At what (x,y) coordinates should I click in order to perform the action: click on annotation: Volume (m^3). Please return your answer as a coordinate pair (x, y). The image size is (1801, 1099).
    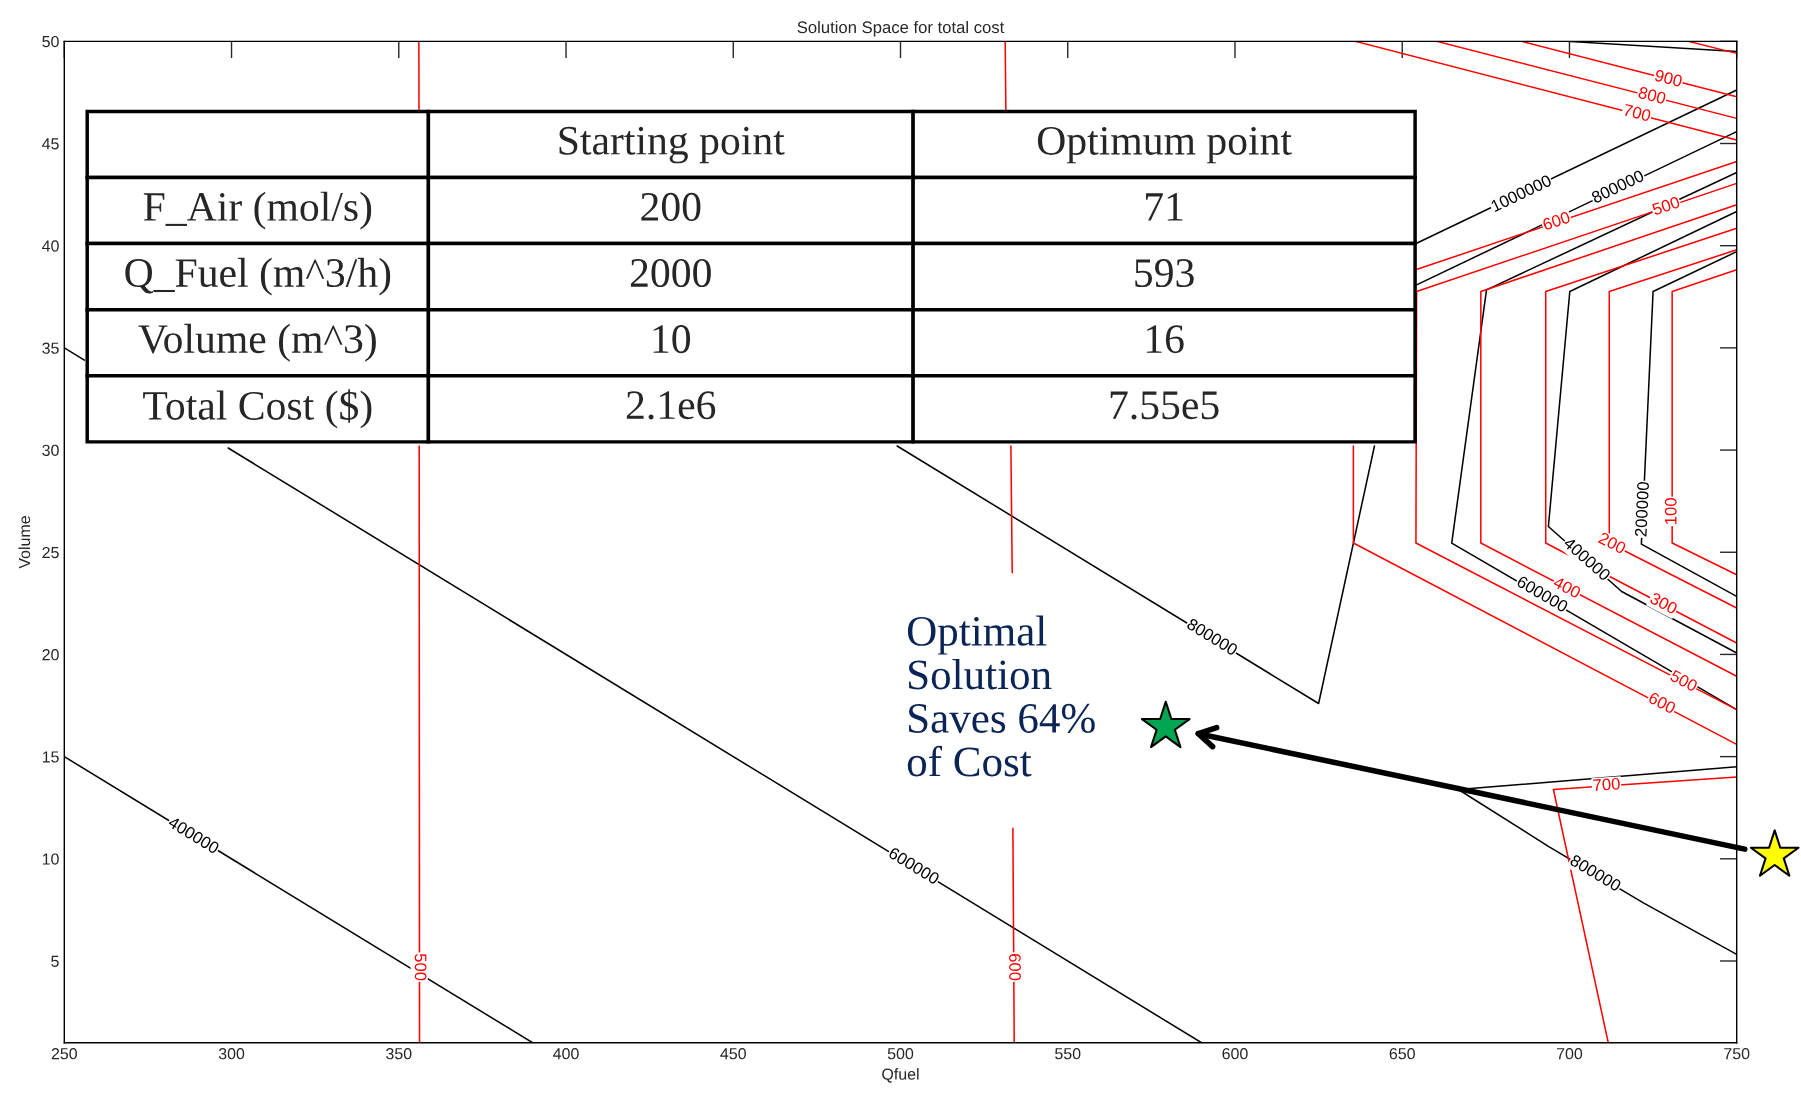
    Looking at the image, I should click on (257, 342).